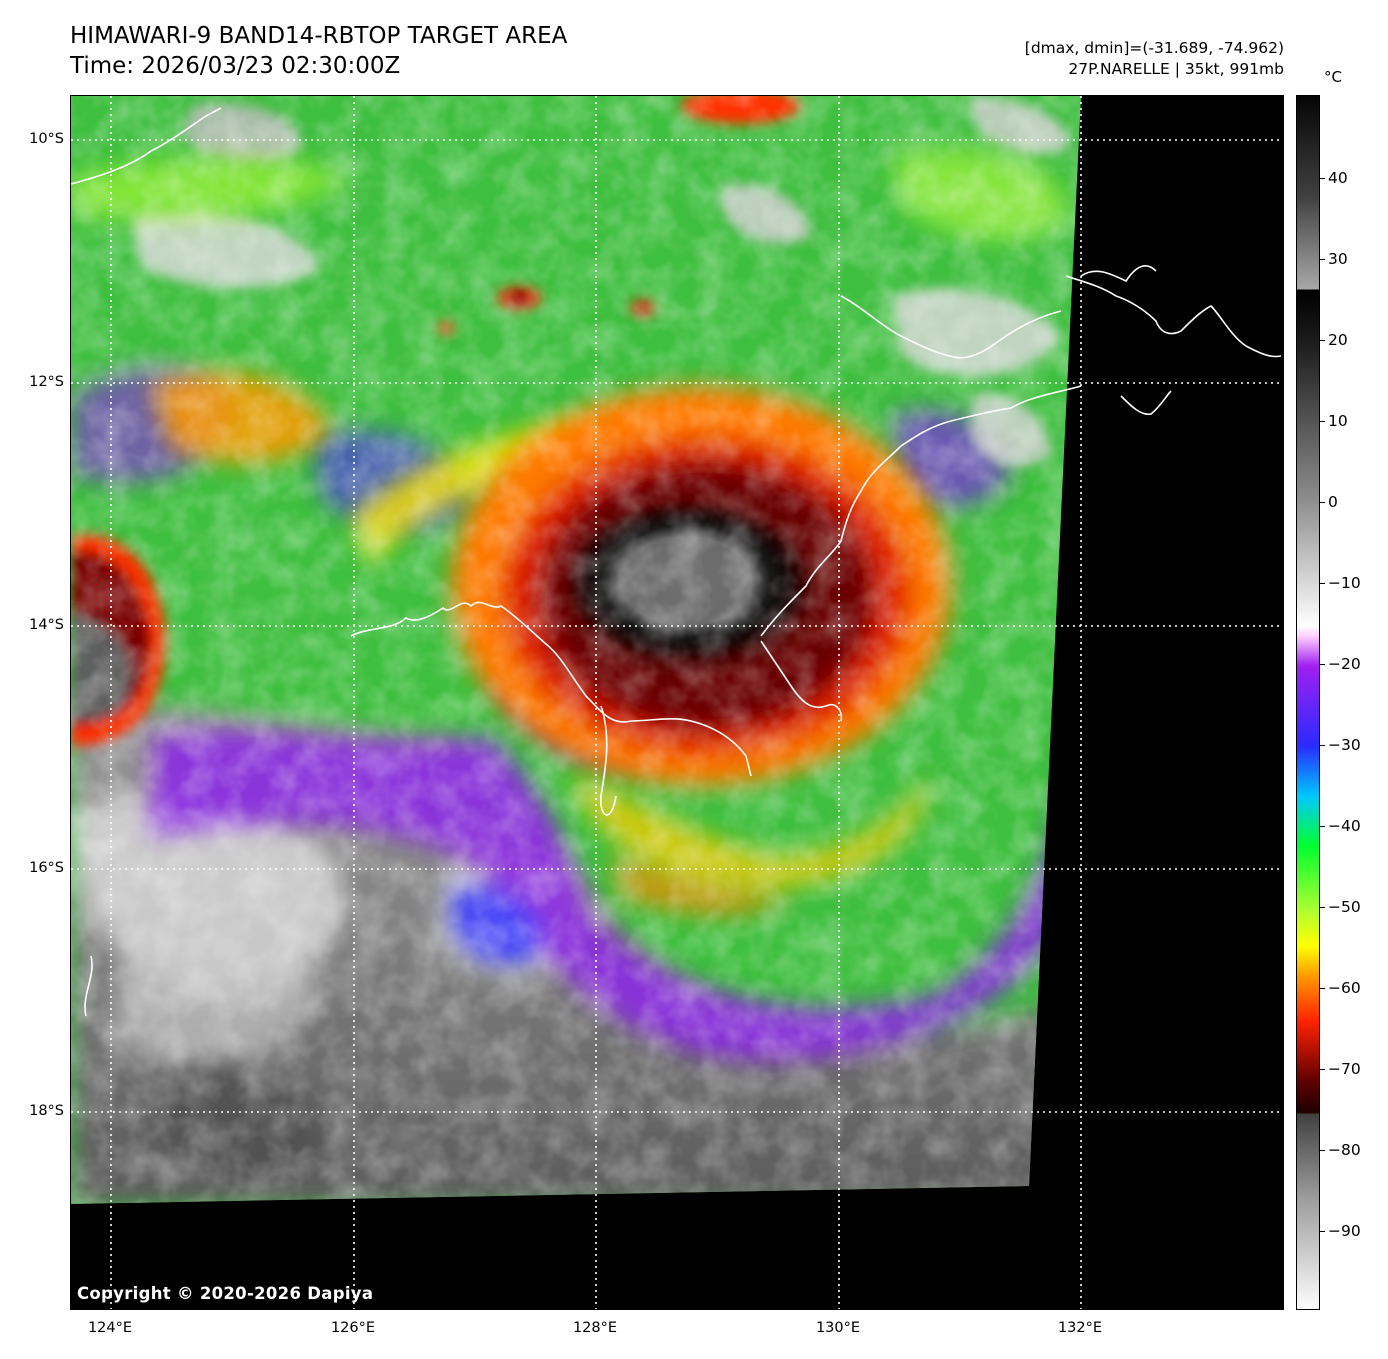 This screenshot has width=1388, height=1359. Describe the element at coordinates (1344, 583) in the screenshot. I see `colorbar-tick-label: −10` at that location.